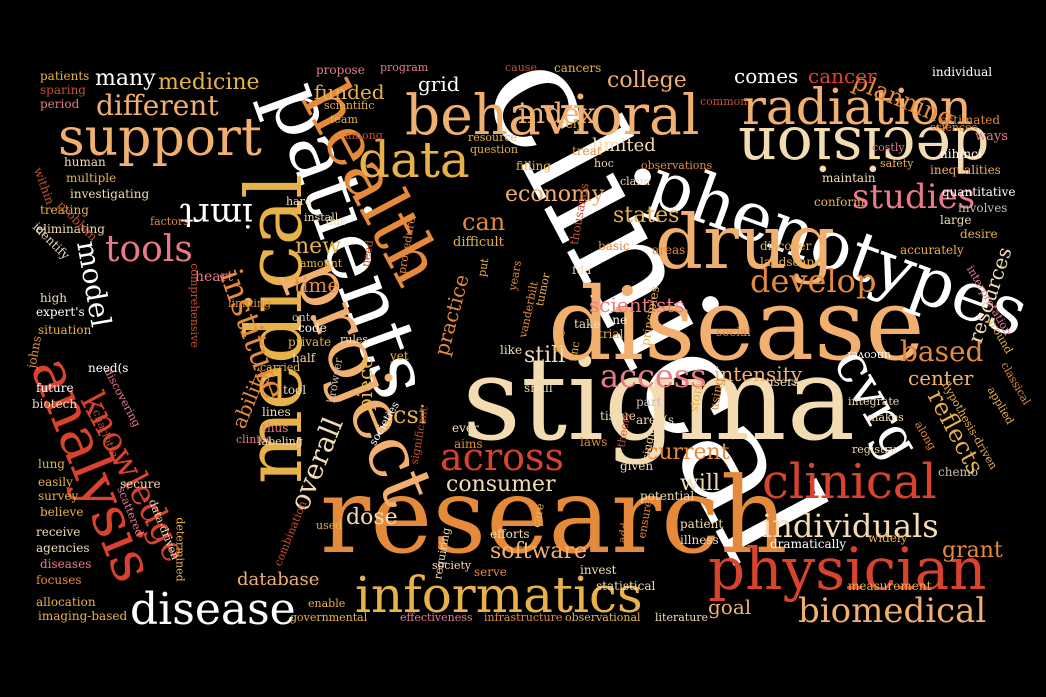 The width and height of the screenshot is (1046, 697). What do you see at coordinates (372, 517) in the screenshot?
I see `word-dose: dose` at bounding box center [372, 517].